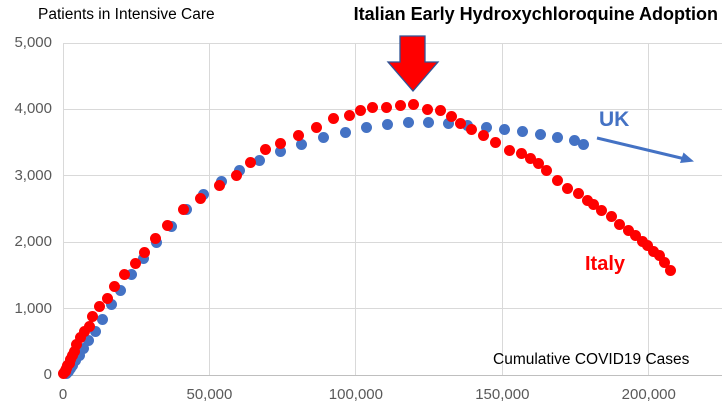 This screenshot has height=415, width=724. What do you see at coordinates (502, 394) in the screenshot?
I see `x-tick-label: 150,000` at bounding box center [502, 394].